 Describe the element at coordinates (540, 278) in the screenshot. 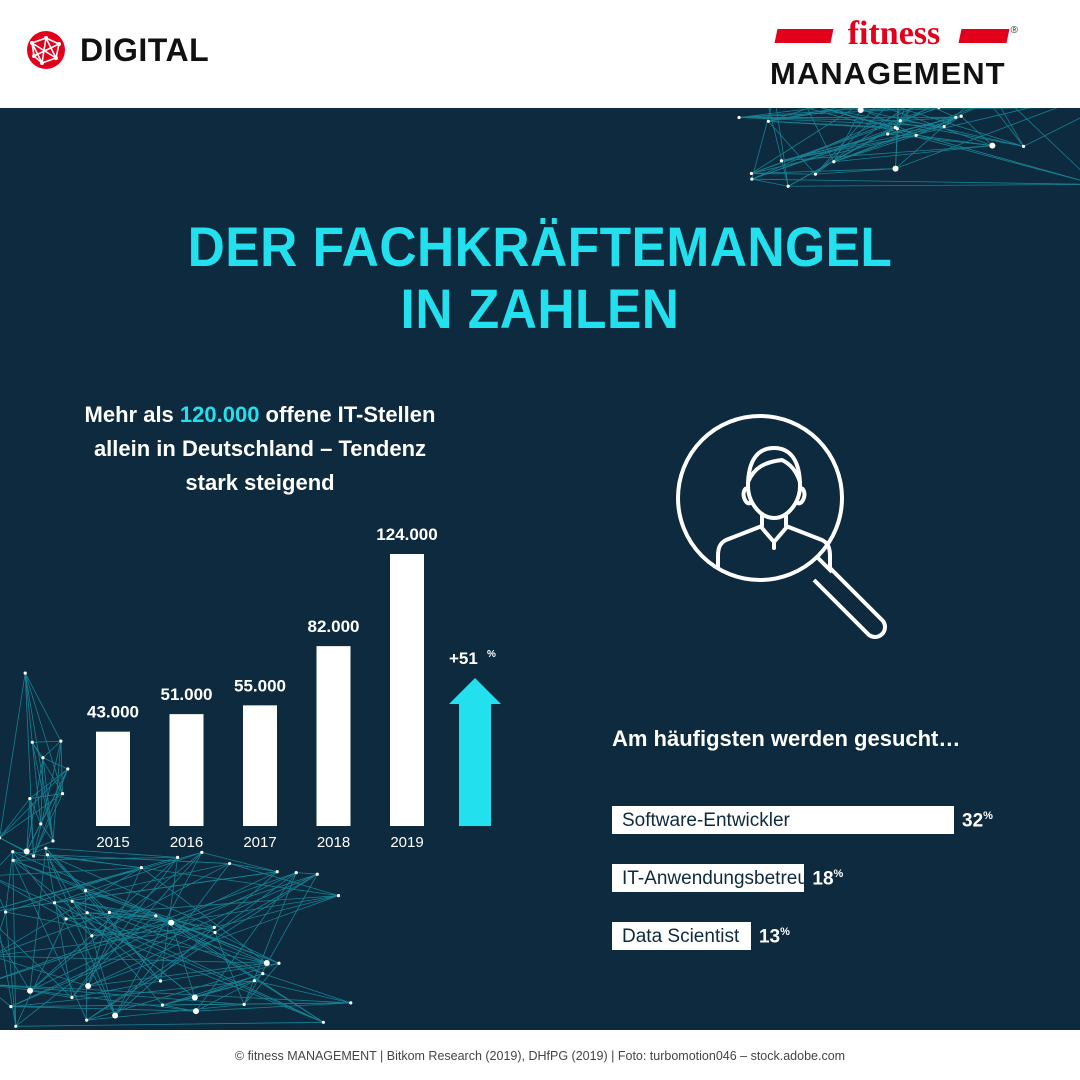

I see `page-title: DER FACHKRÄFTEMANGEL IN ZAHLEN` at that location.